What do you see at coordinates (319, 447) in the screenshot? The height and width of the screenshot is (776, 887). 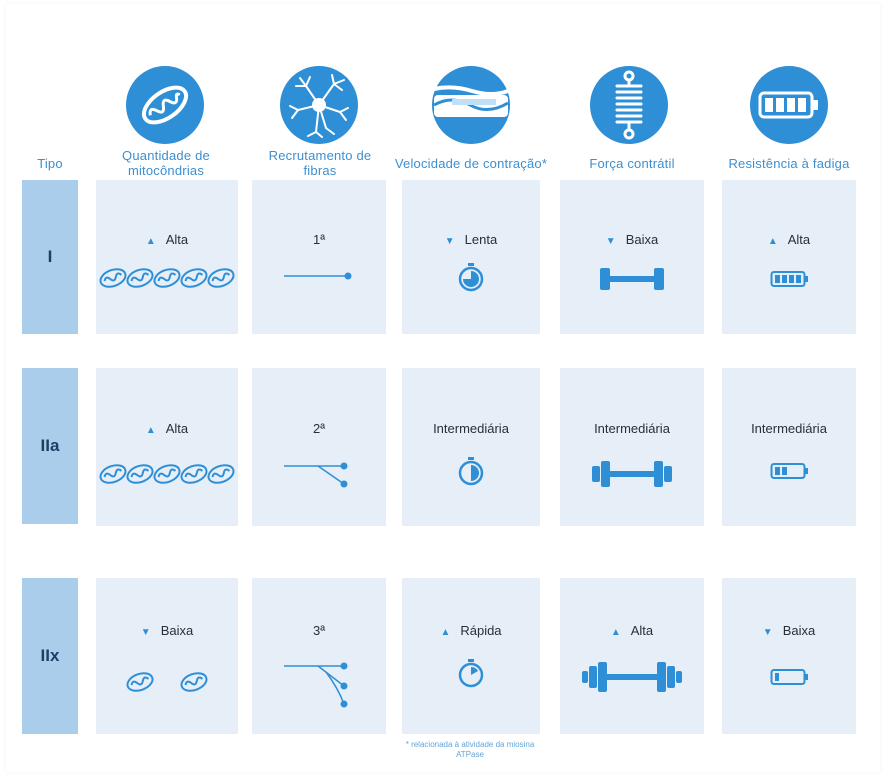 I see `cell-recr-IIa: 2ª` at bounding box center [319, 447].